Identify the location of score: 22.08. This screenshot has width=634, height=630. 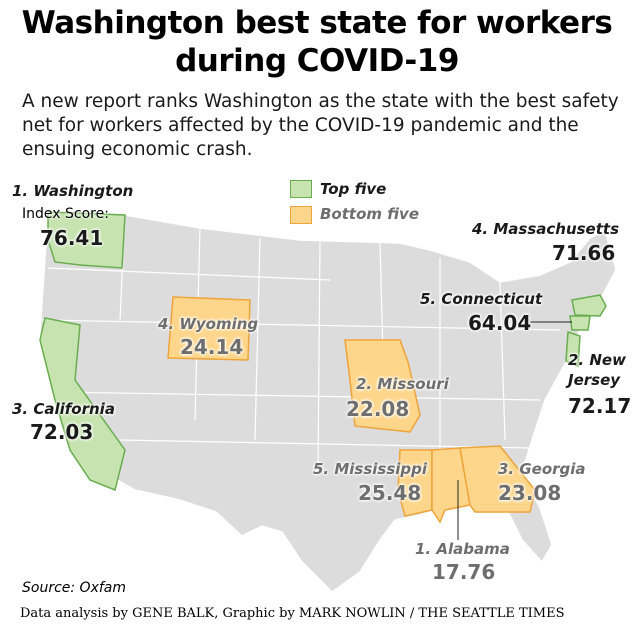
(378, 409).